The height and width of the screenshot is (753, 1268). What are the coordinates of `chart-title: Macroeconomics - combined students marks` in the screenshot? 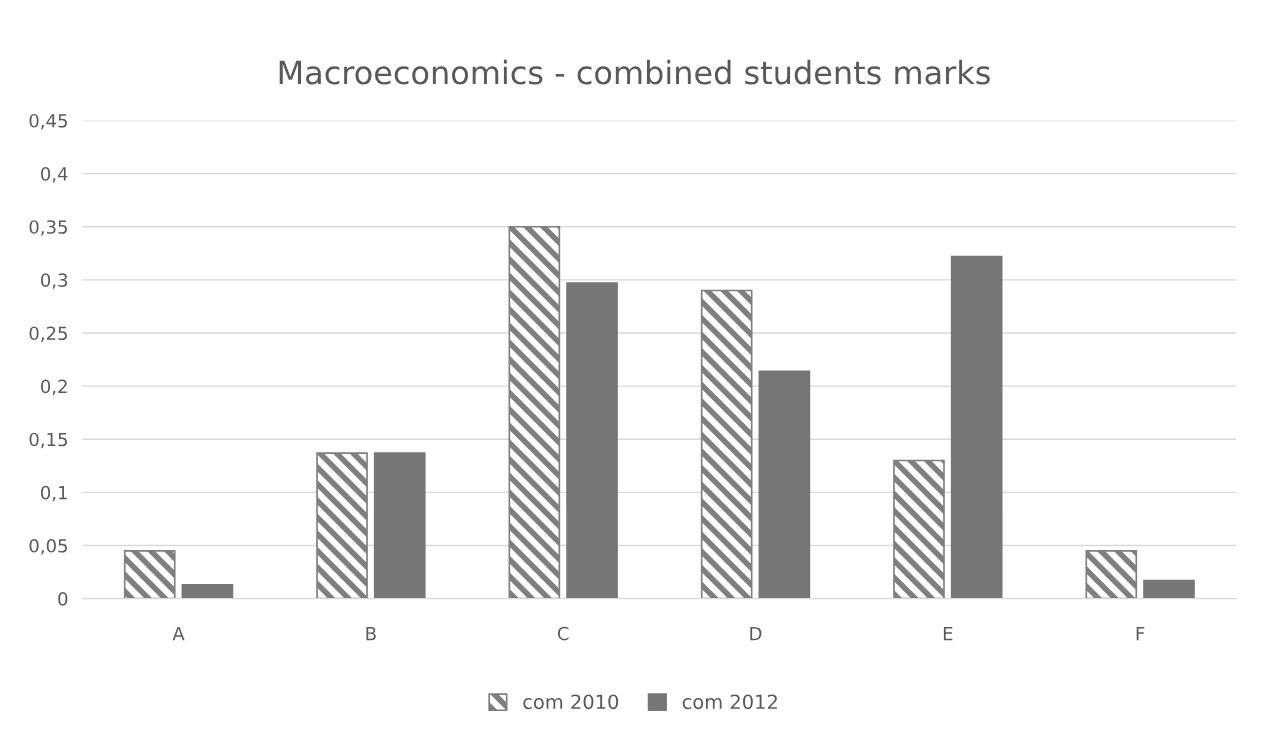 It's located at (634, 72).